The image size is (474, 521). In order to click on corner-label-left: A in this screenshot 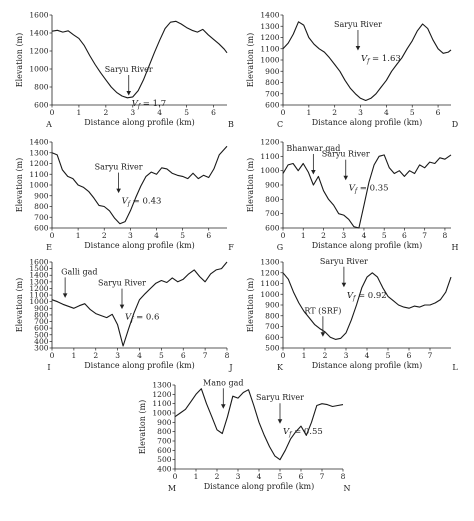, I will do `click(48, 124)`.